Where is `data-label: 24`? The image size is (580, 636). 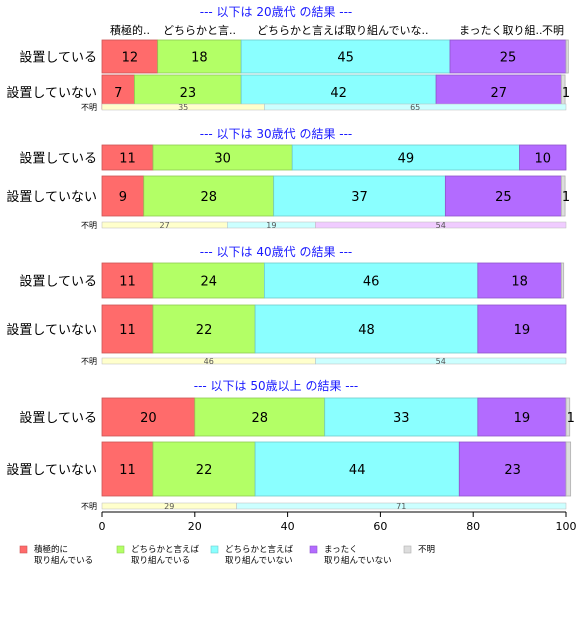
data-label: 24 is located at coordinates (208, 282).